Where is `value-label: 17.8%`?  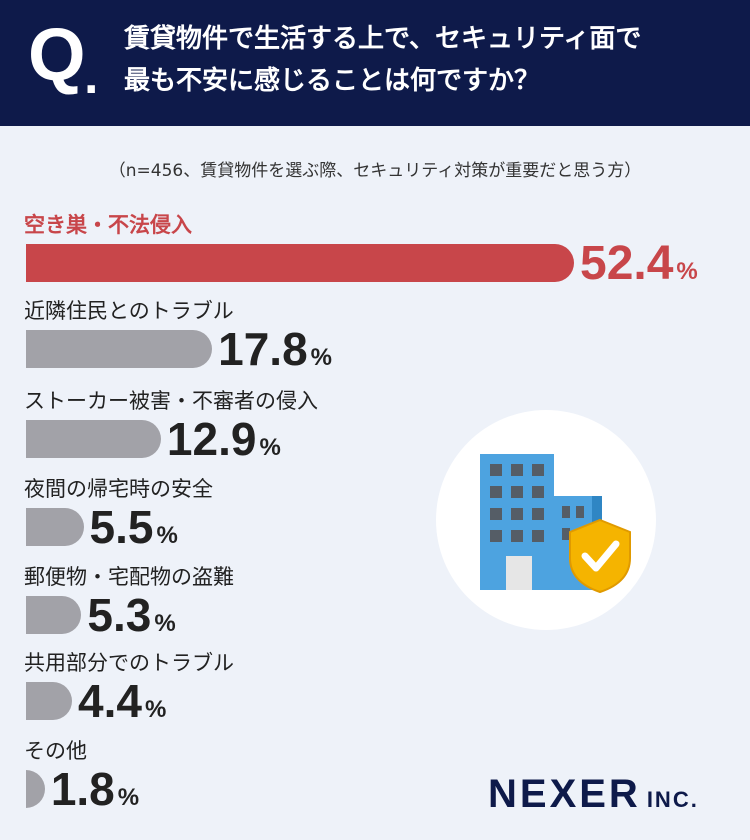
value-label: 17.8% is located at coordinates (275, 349).